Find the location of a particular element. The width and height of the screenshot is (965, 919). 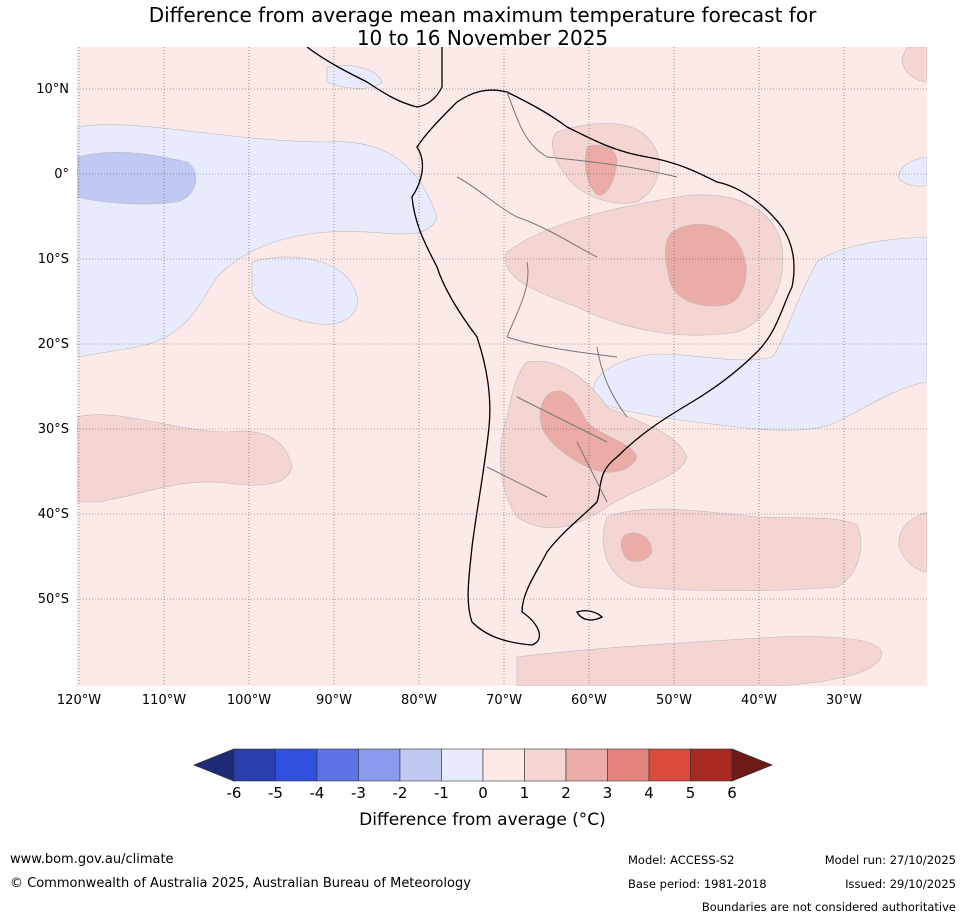

anomaly-region-warm-southern is located at coordinates (699, 661).